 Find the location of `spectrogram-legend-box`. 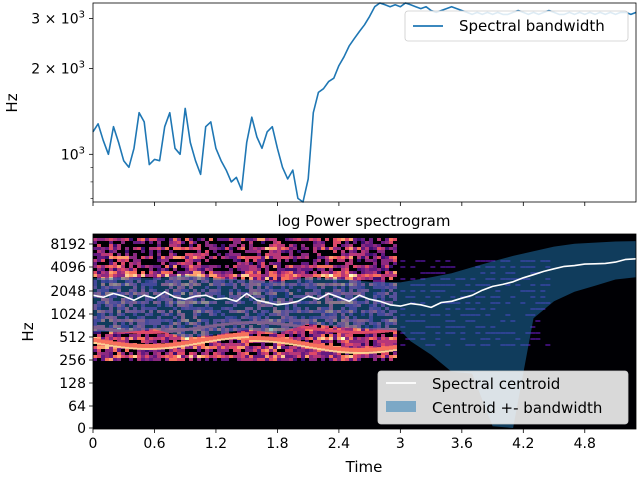

spectrogram-legend-box is located at coordinates (503, 397).